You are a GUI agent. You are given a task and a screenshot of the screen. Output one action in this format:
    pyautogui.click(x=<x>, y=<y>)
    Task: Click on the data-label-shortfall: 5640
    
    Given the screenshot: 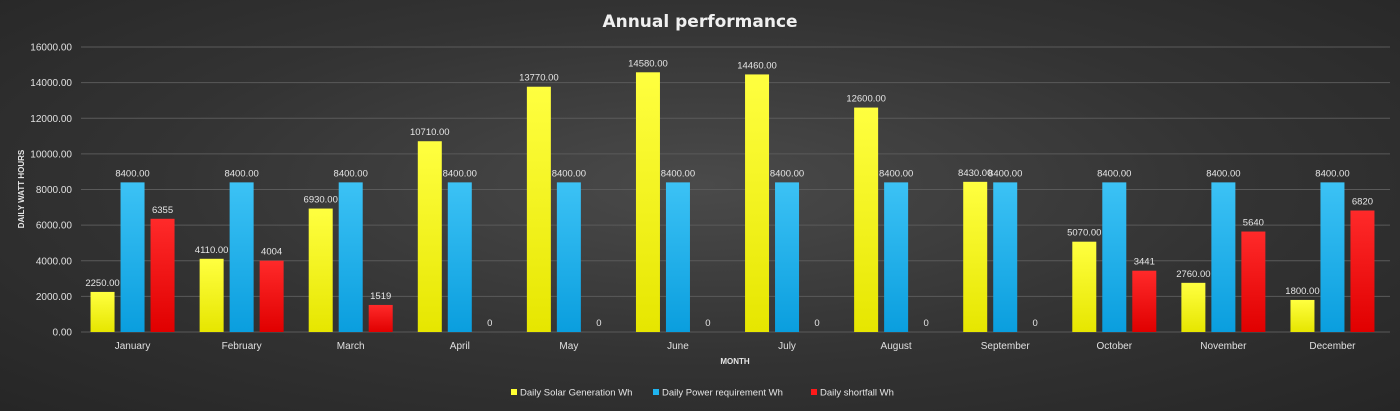 What is the action you would take?
    pyautogui.click(x=1253, y=223)
    